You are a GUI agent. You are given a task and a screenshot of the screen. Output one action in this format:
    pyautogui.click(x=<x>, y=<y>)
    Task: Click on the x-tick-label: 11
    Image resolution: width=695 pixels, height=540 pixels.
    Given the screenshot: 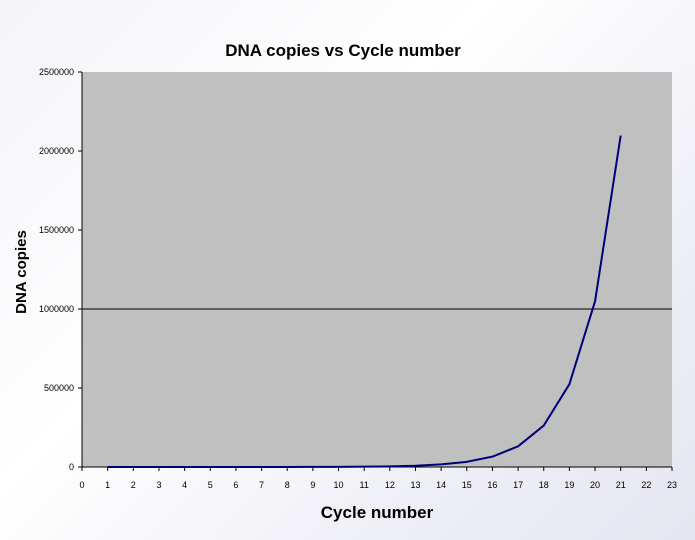 What is the action you would take?
    pyautogui.click(x=364, y=485)
    